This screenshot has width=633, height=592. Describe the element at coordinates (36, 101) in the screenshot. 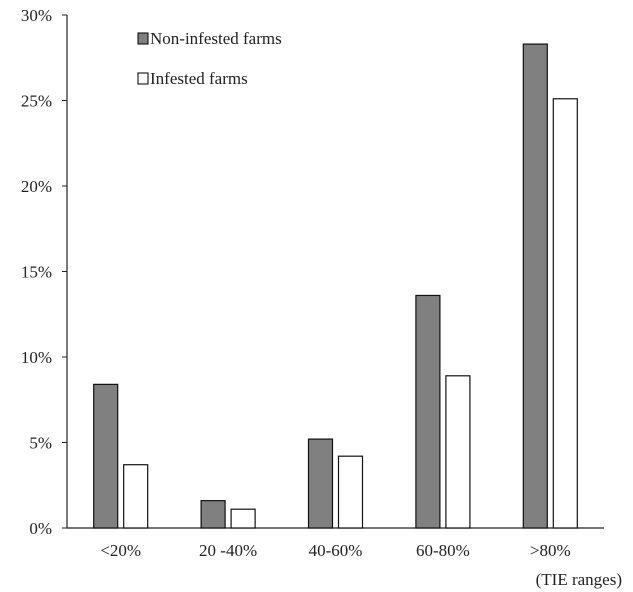

I see `y-tick-label: 25%` at that location.